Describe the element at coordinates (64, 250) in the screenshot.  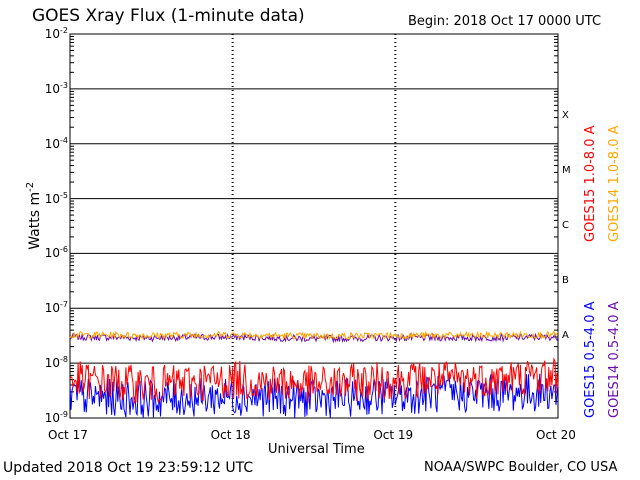
I see `y-tick-exponent: -6` at that location.